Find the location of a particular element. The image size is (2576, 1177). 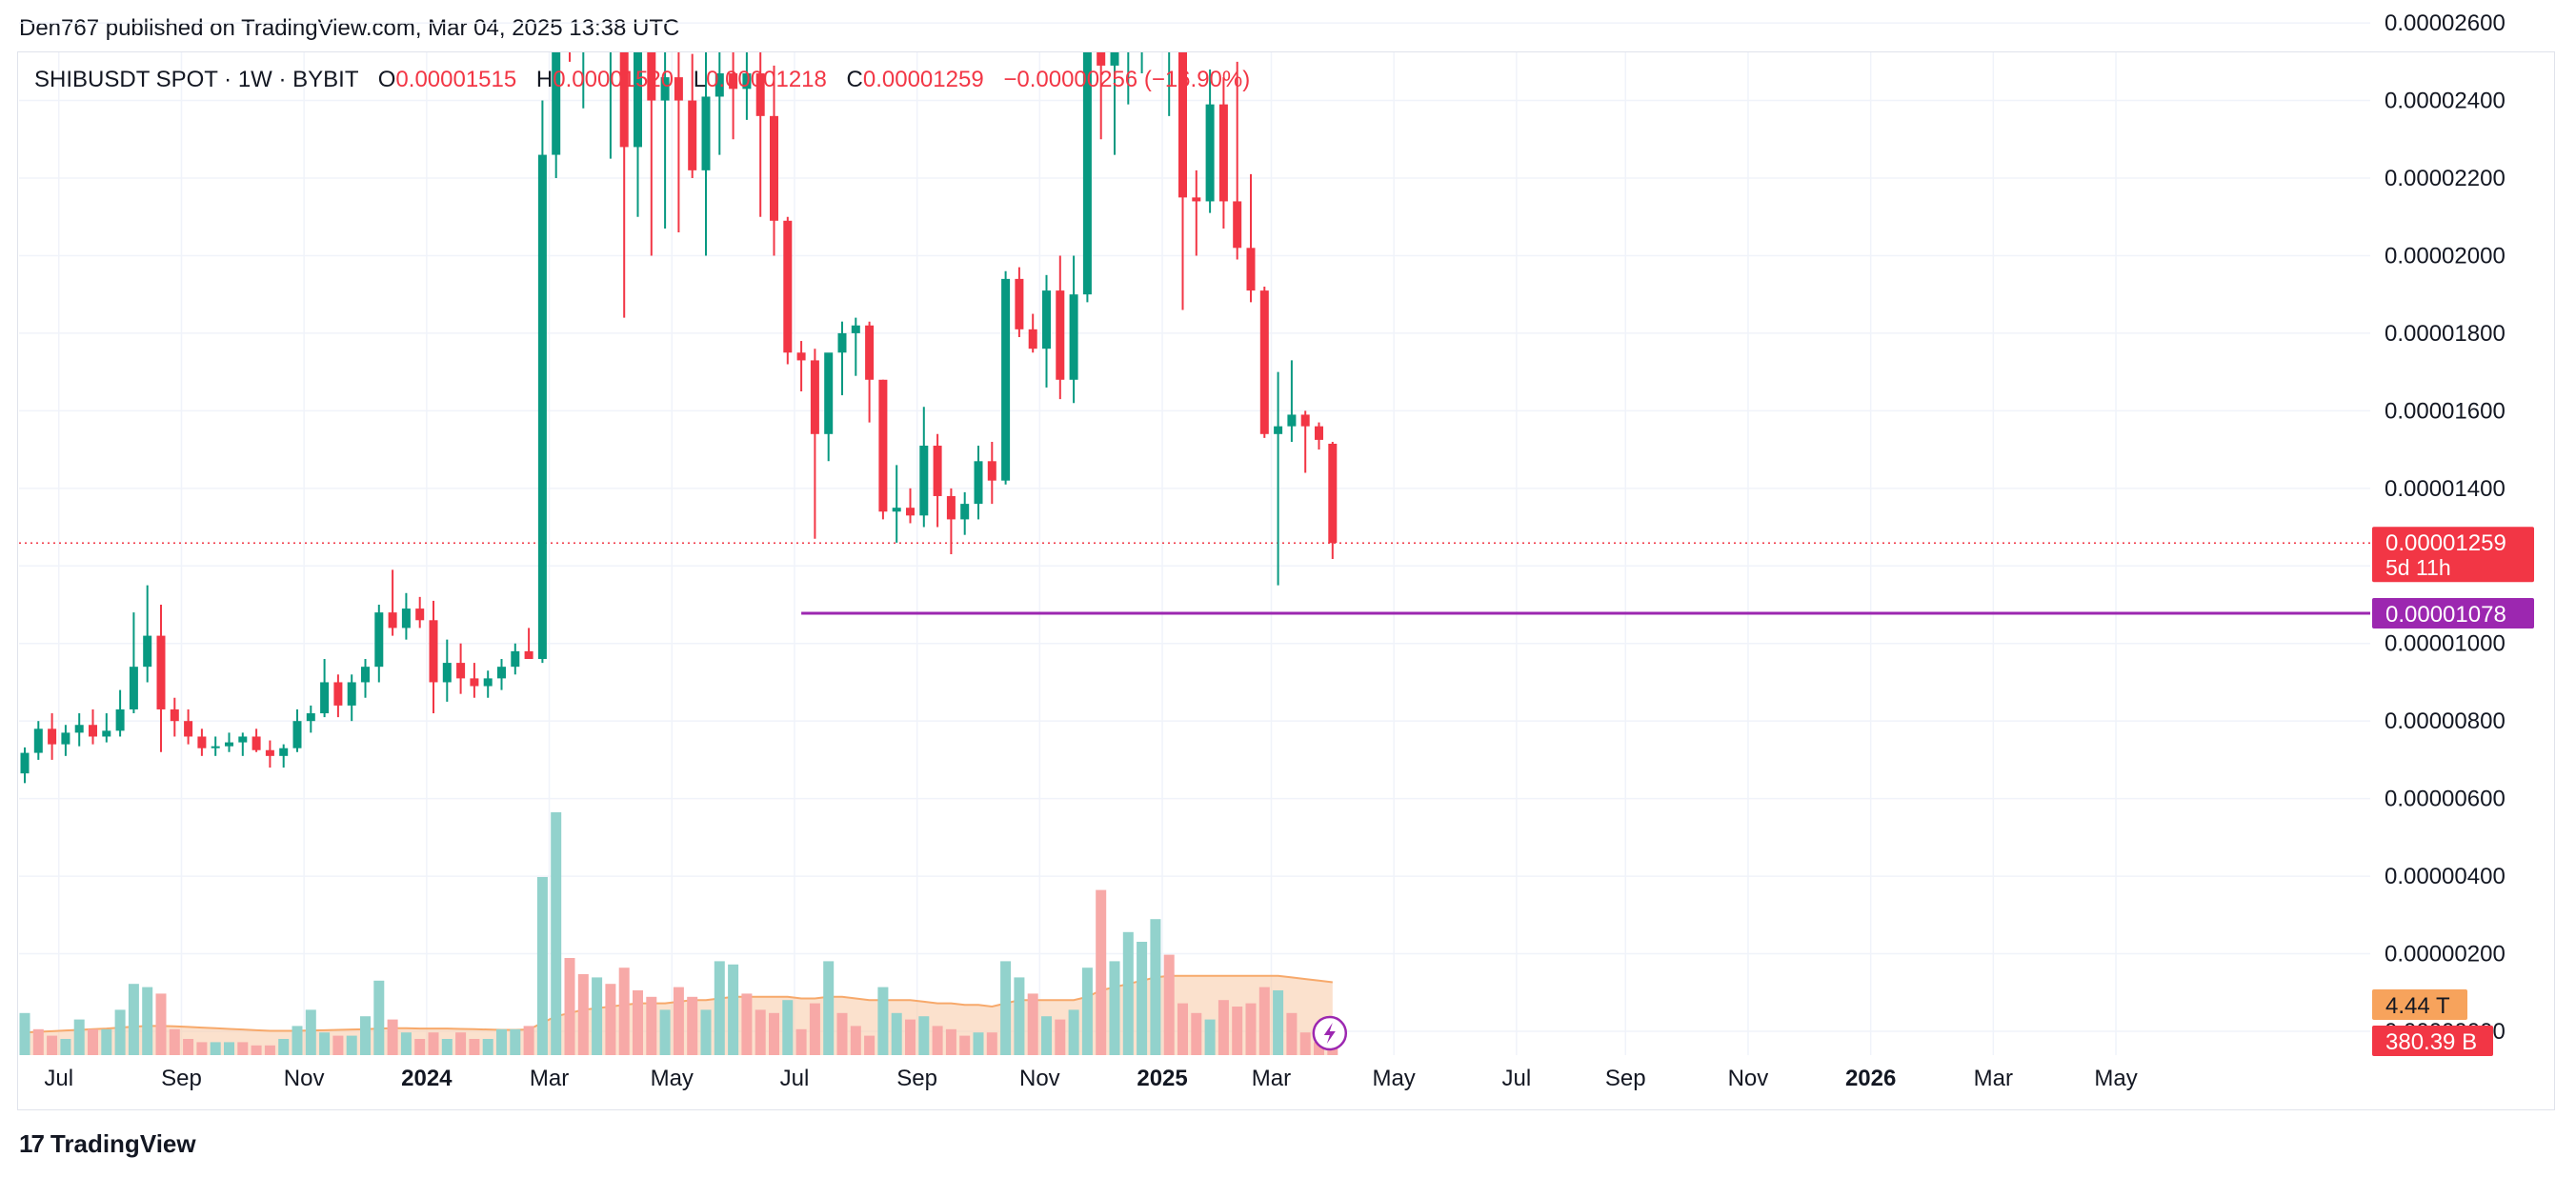

x-axis-tick-label: Sep is located at coordinates (1625, 1078).